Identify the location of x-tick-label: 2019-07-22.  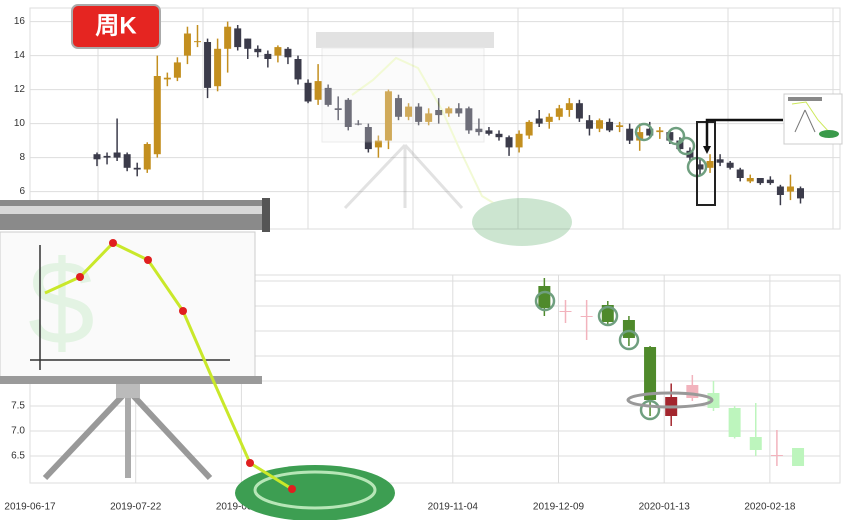
(136, 507).